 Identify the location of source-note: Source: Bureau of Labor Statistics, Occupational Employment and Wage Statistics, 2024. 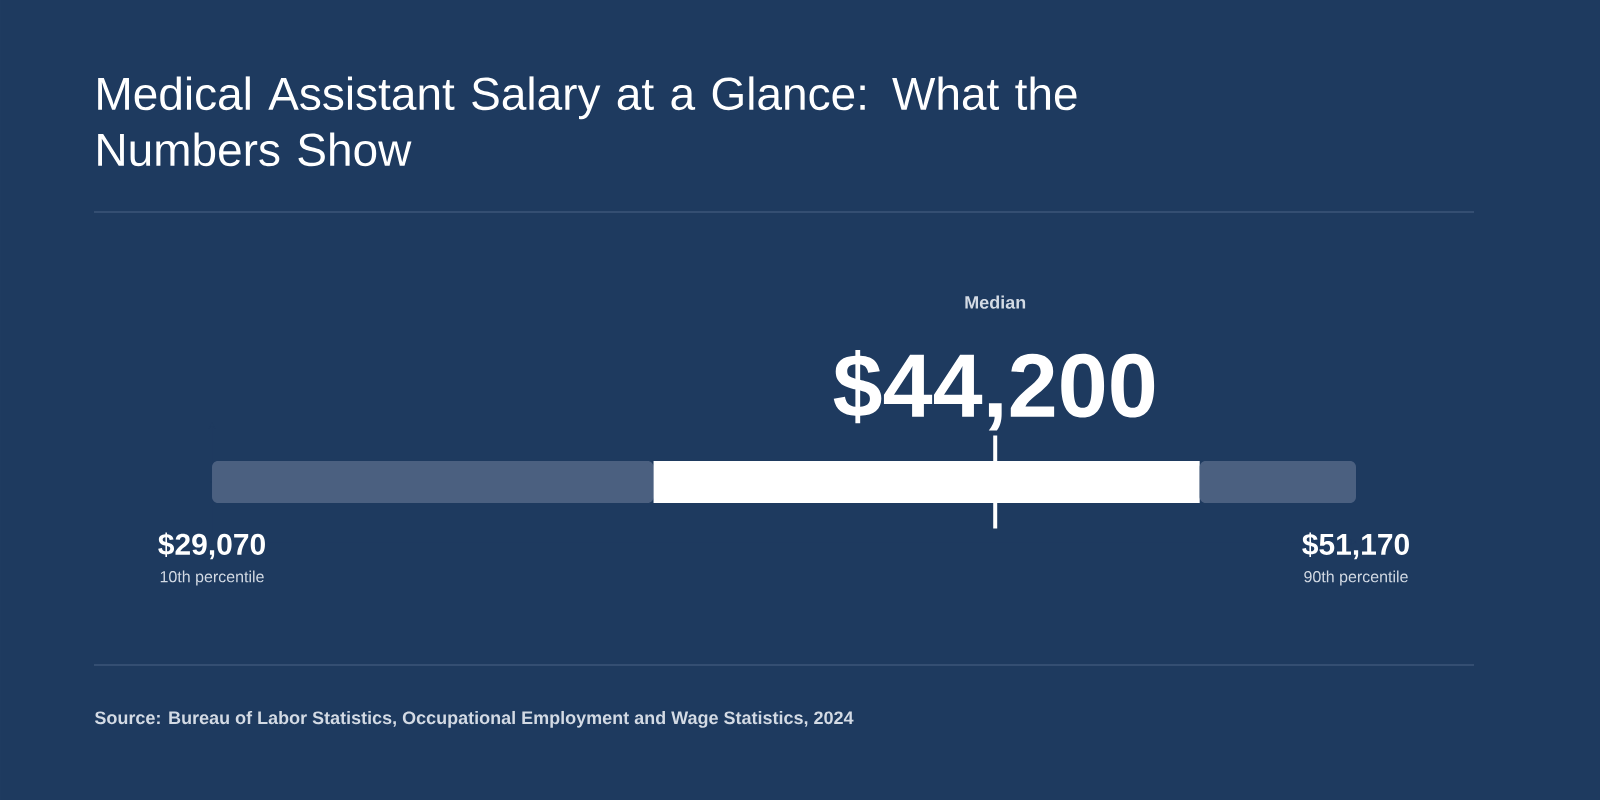
(474, 719).